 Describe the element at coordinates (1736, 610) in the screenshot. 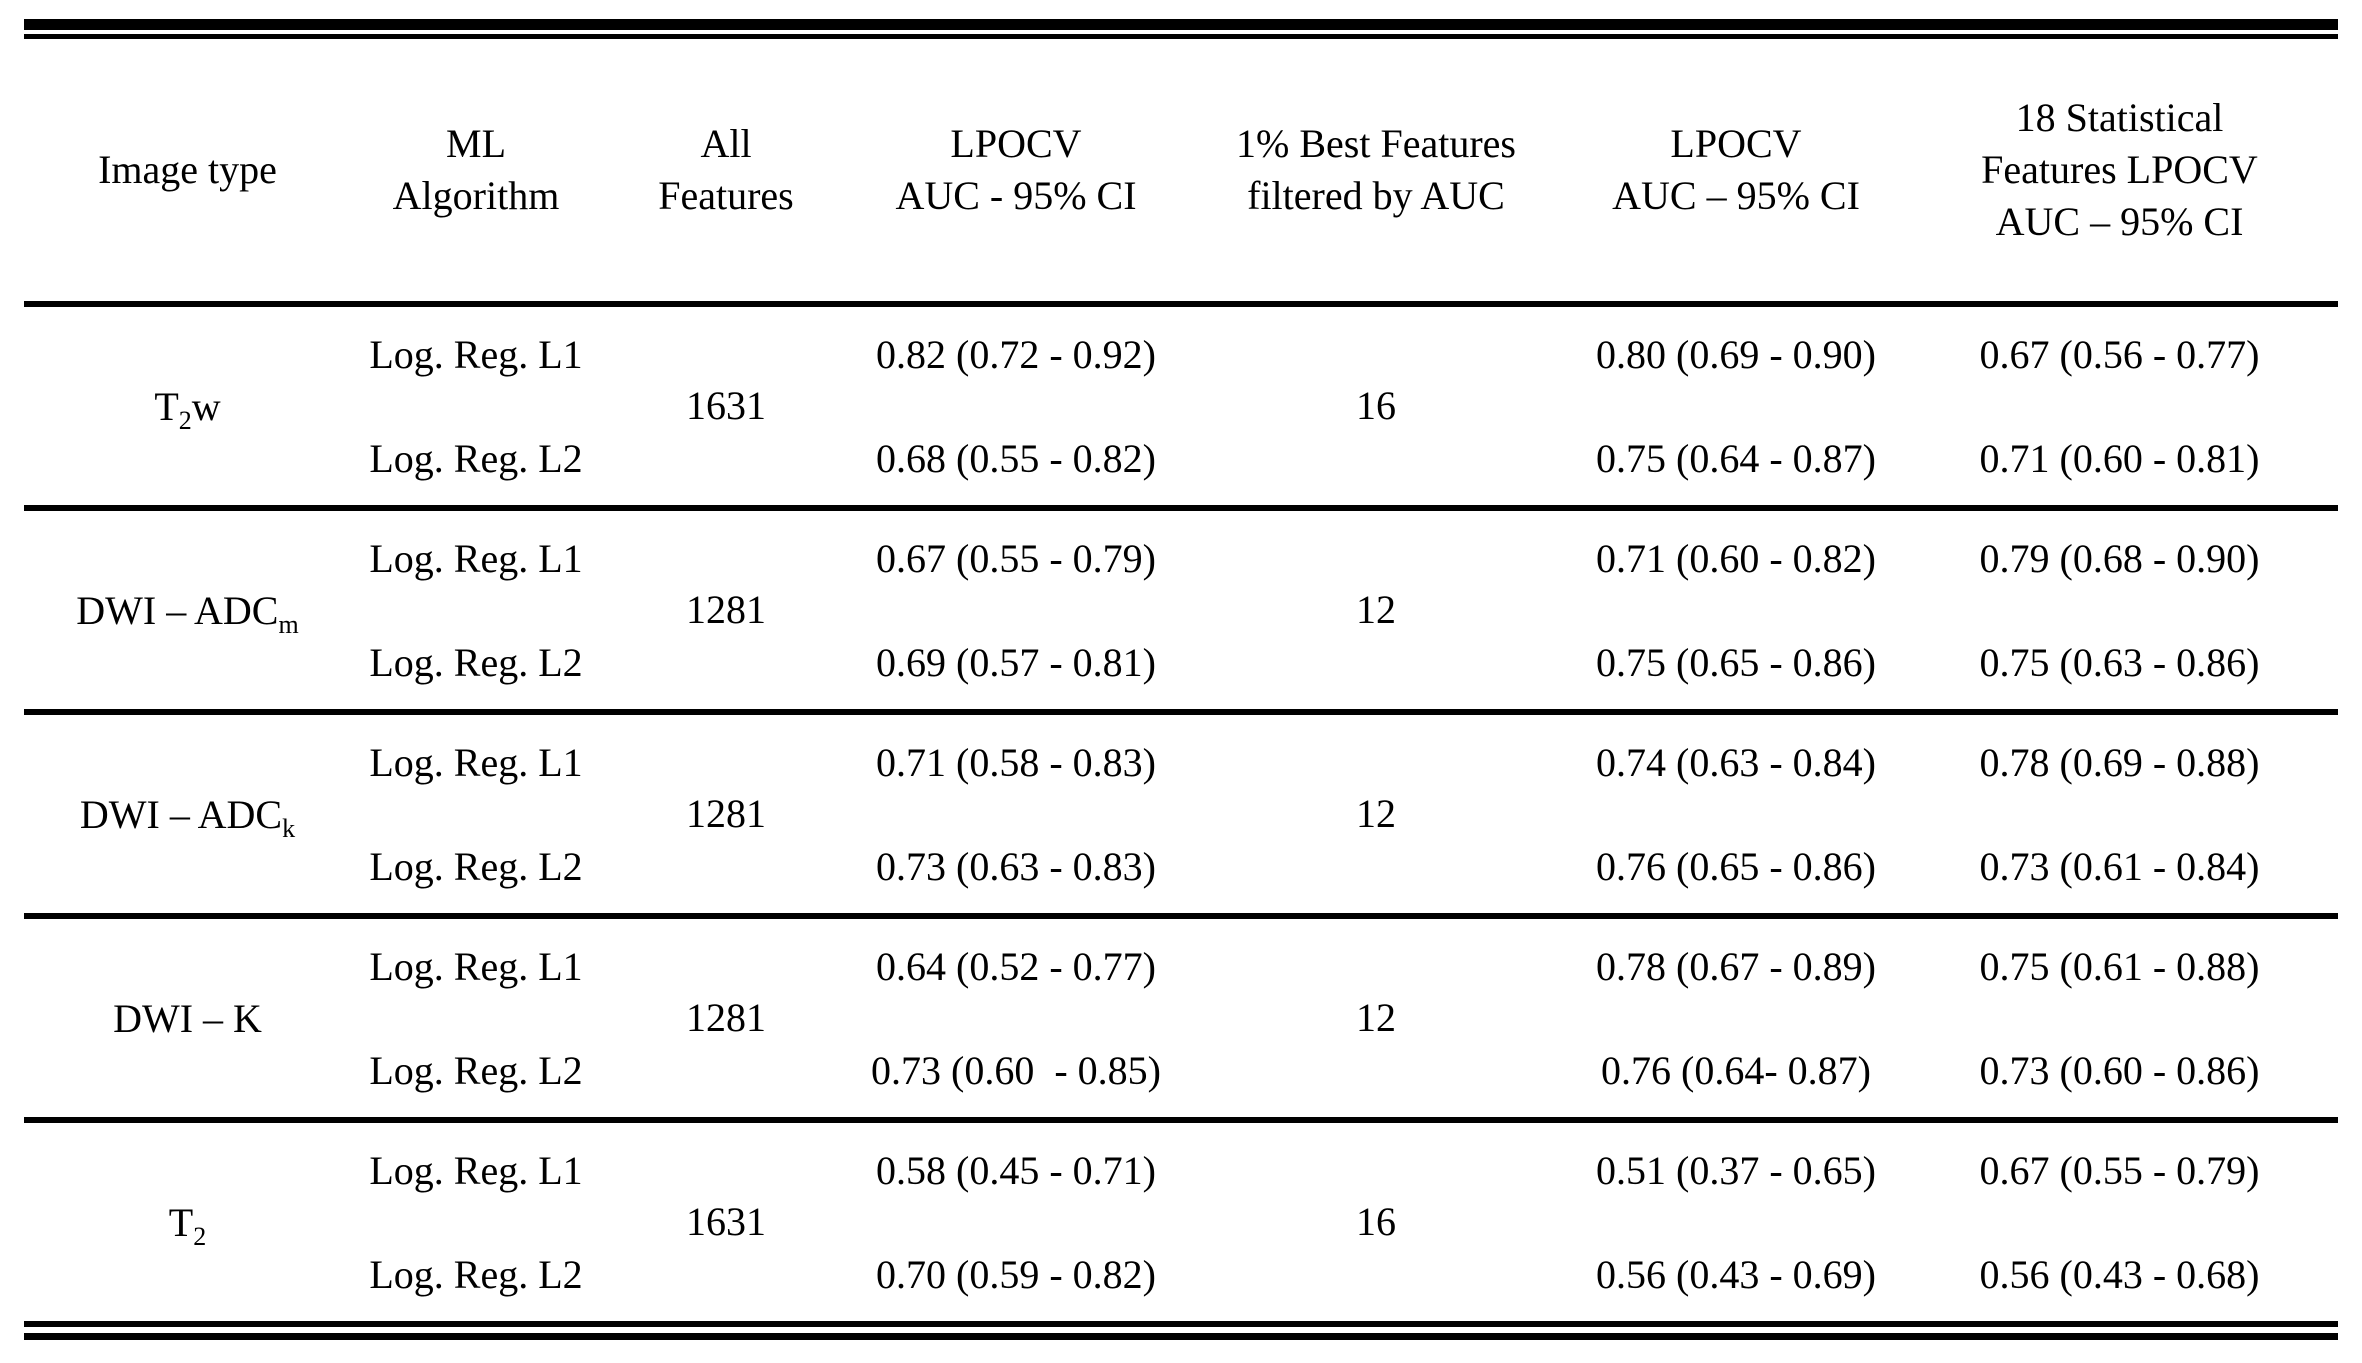

I see `cell-auc-best-features: 0.71 (0.60 - 0.82) 0.75 (0.65 - 0.86)` at that location.